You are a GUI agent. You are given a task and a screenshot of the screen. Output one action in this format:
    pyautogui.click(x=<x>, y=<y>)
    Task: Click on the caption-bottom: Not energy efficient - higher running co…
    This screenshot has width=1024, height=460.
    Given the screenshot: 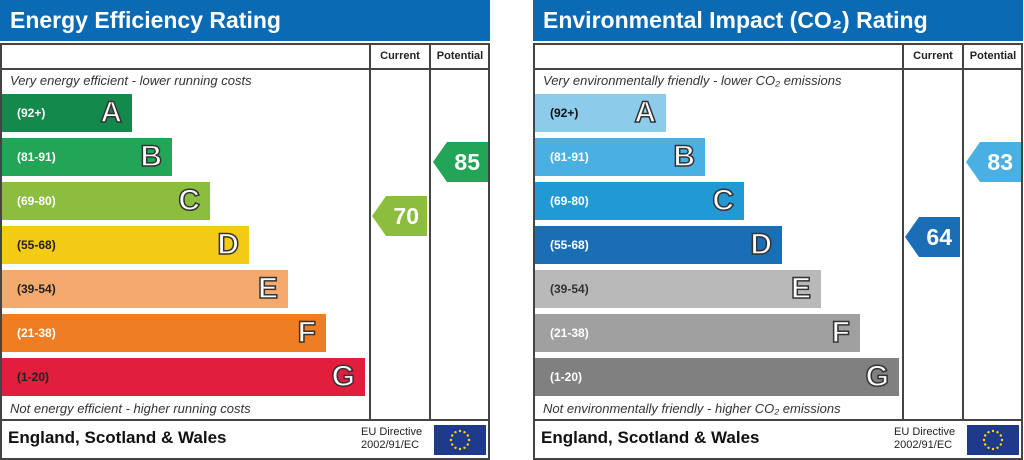 What is the action you would take?
    pyautogui.click(x=130, y=408)
    